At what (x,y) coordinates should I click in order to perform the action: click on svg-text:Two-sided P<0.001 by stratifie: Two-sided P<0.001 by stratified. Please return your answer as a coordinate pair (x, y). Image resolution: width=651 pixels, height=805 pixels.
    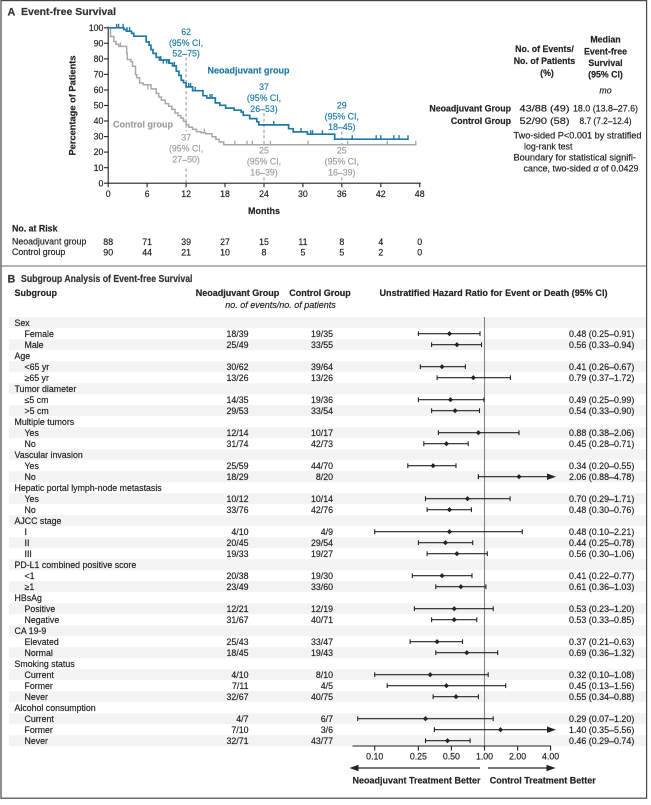
    Looking at the image, I should click on (578, 136).